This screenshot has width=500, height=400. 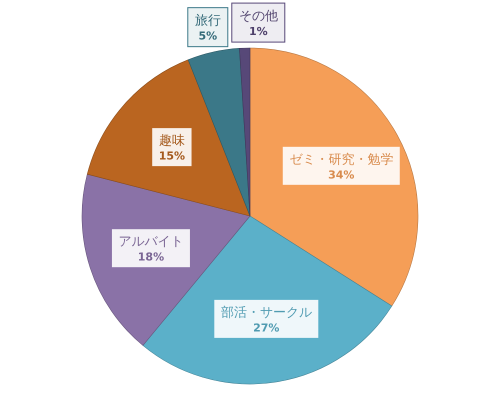 I want to click on slice-label: 部活・サークル, so click(x=266, y=312).